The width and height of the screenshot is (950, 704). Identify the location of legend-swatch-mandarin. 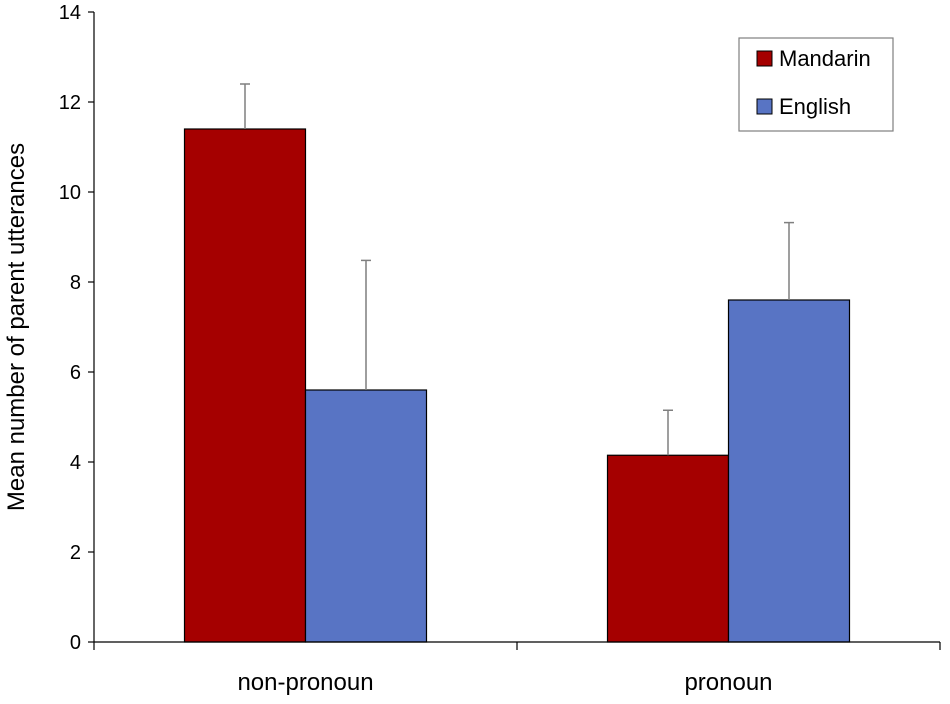
(764, 58).